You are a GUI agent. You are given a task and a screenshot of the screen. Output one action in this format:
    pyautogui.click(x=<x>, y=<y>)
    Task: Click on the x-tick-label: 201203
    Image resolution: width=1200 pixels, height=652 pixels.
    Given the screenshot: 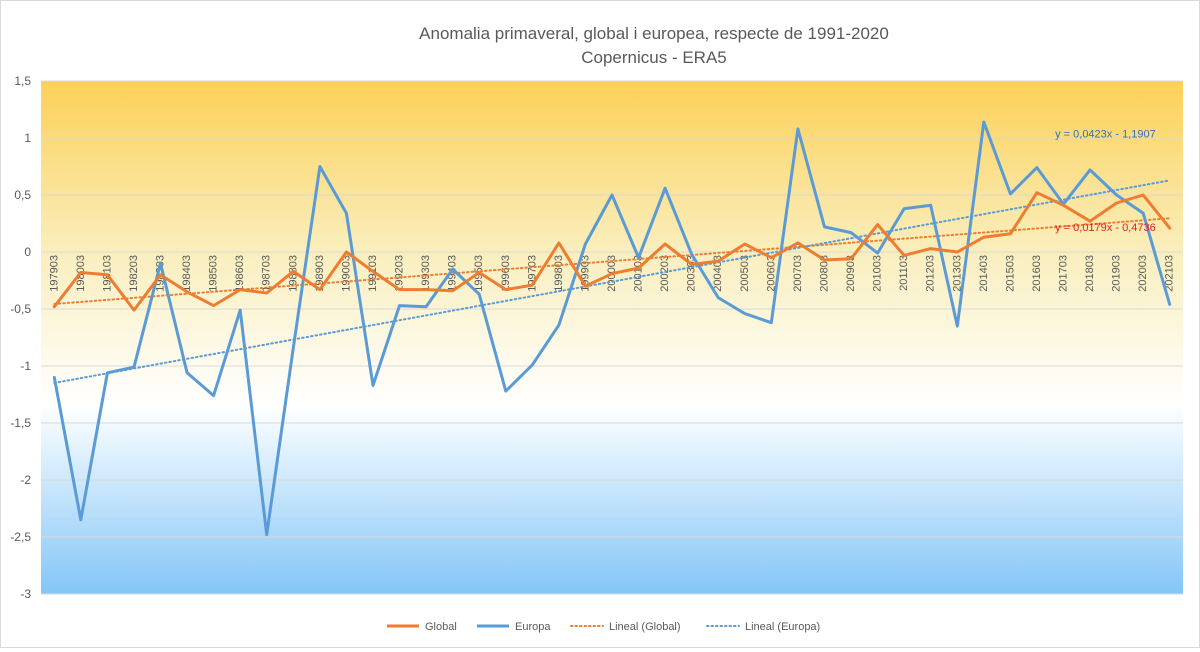 What is the action you would take?
    pyautogui.click(x=931, y=273)
    